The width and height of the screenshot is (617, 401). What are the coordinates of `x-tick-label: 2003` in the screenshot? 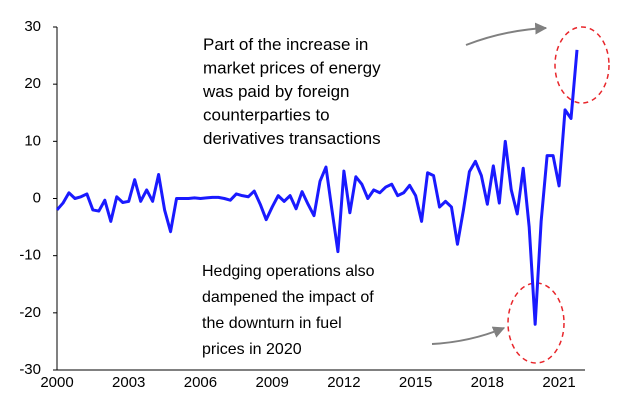 It's located at (128, 382).